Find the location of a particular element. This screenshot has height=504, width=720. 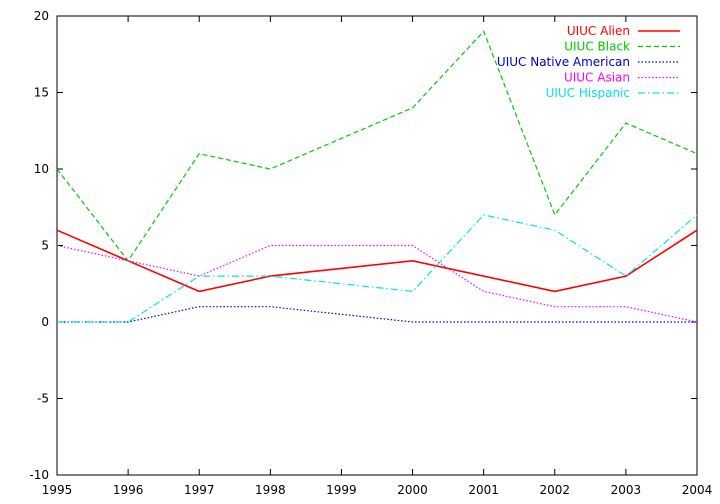

legend-label: UIUC Alien is located at coordinates (598, 31).